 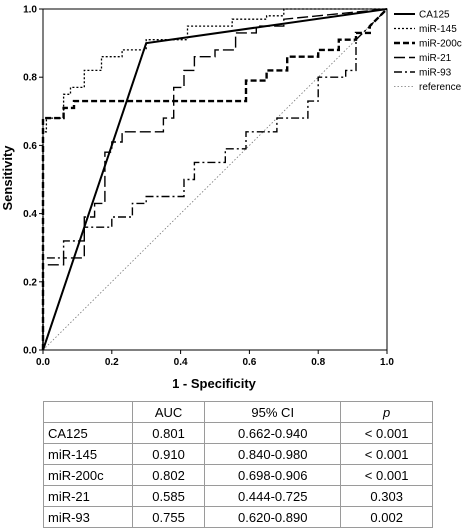 I want to click on y-axis-label: Sensitivity, so click(x=7, y=178).